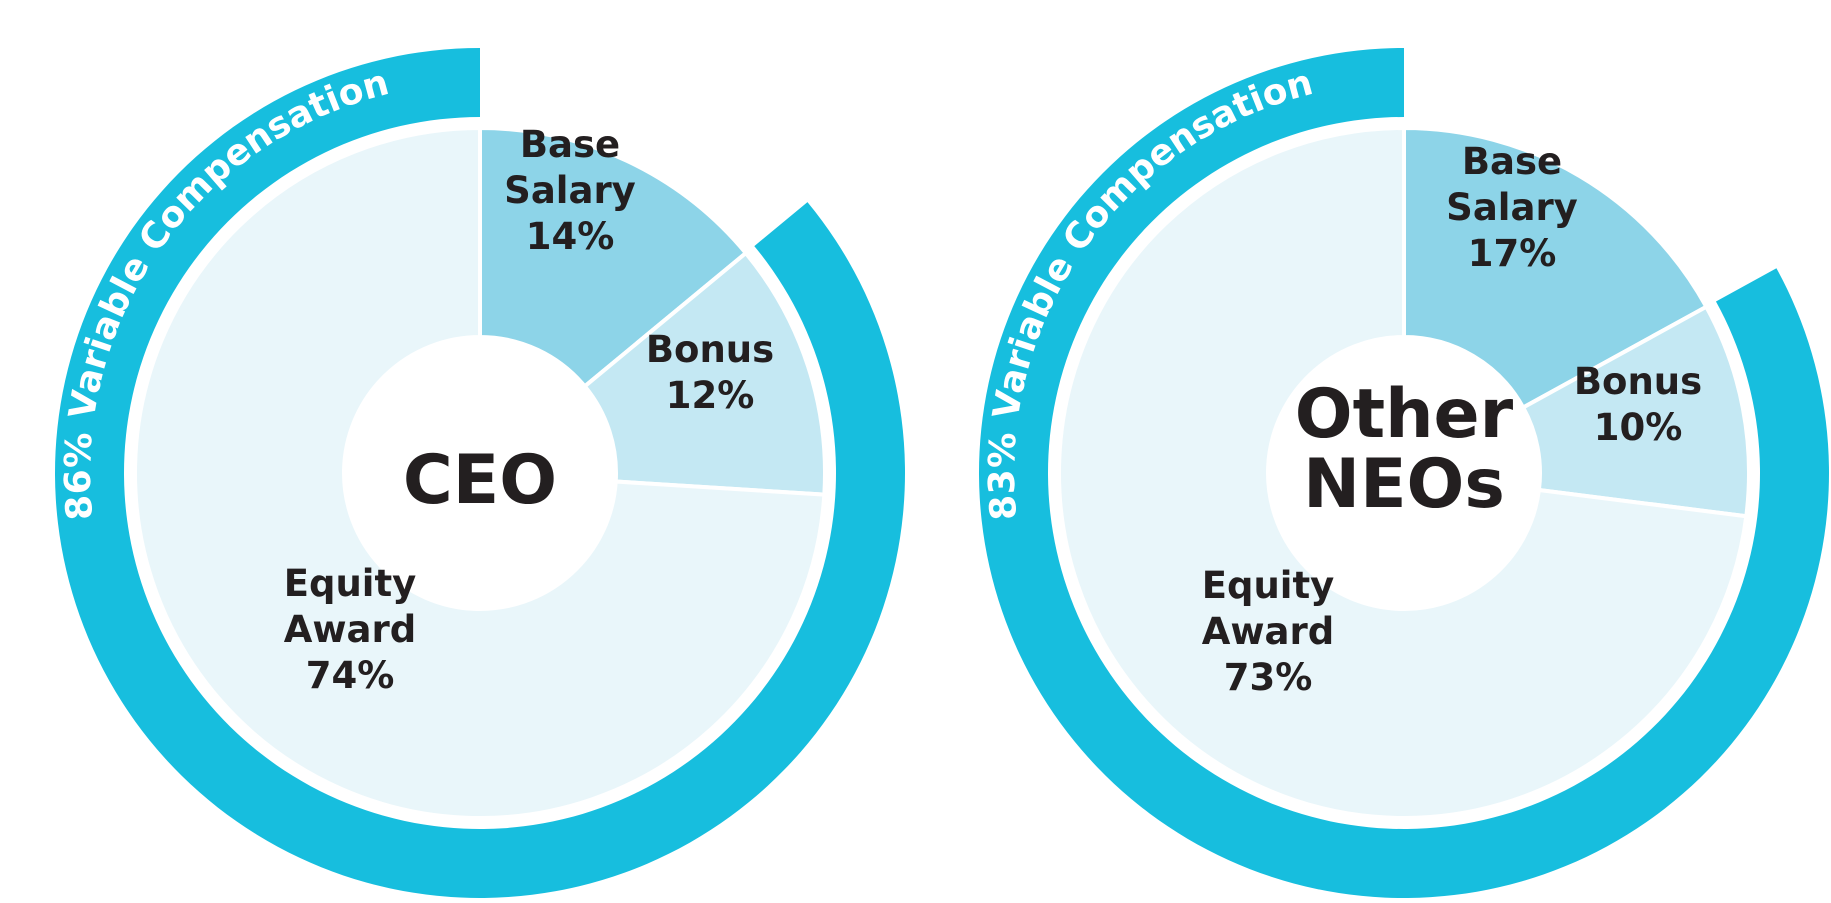  Describe the element at coordinates (1404, 414) in the screenshot. I see `center-label-line: Other` at that location.